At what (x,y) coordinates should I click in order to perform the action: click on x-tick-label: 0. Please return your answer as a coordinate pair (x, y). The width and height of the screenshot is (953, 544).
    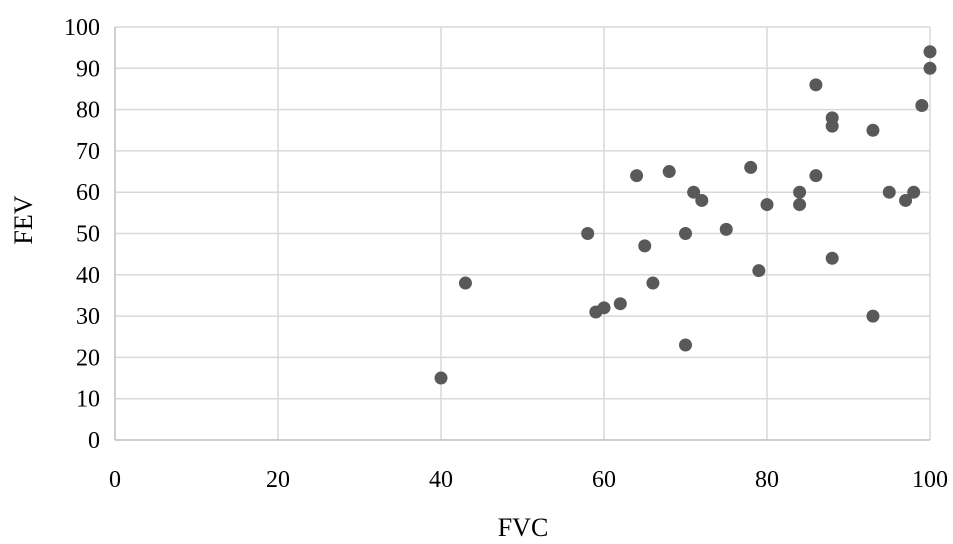
    Looking at the image, I should click on (115, 480).